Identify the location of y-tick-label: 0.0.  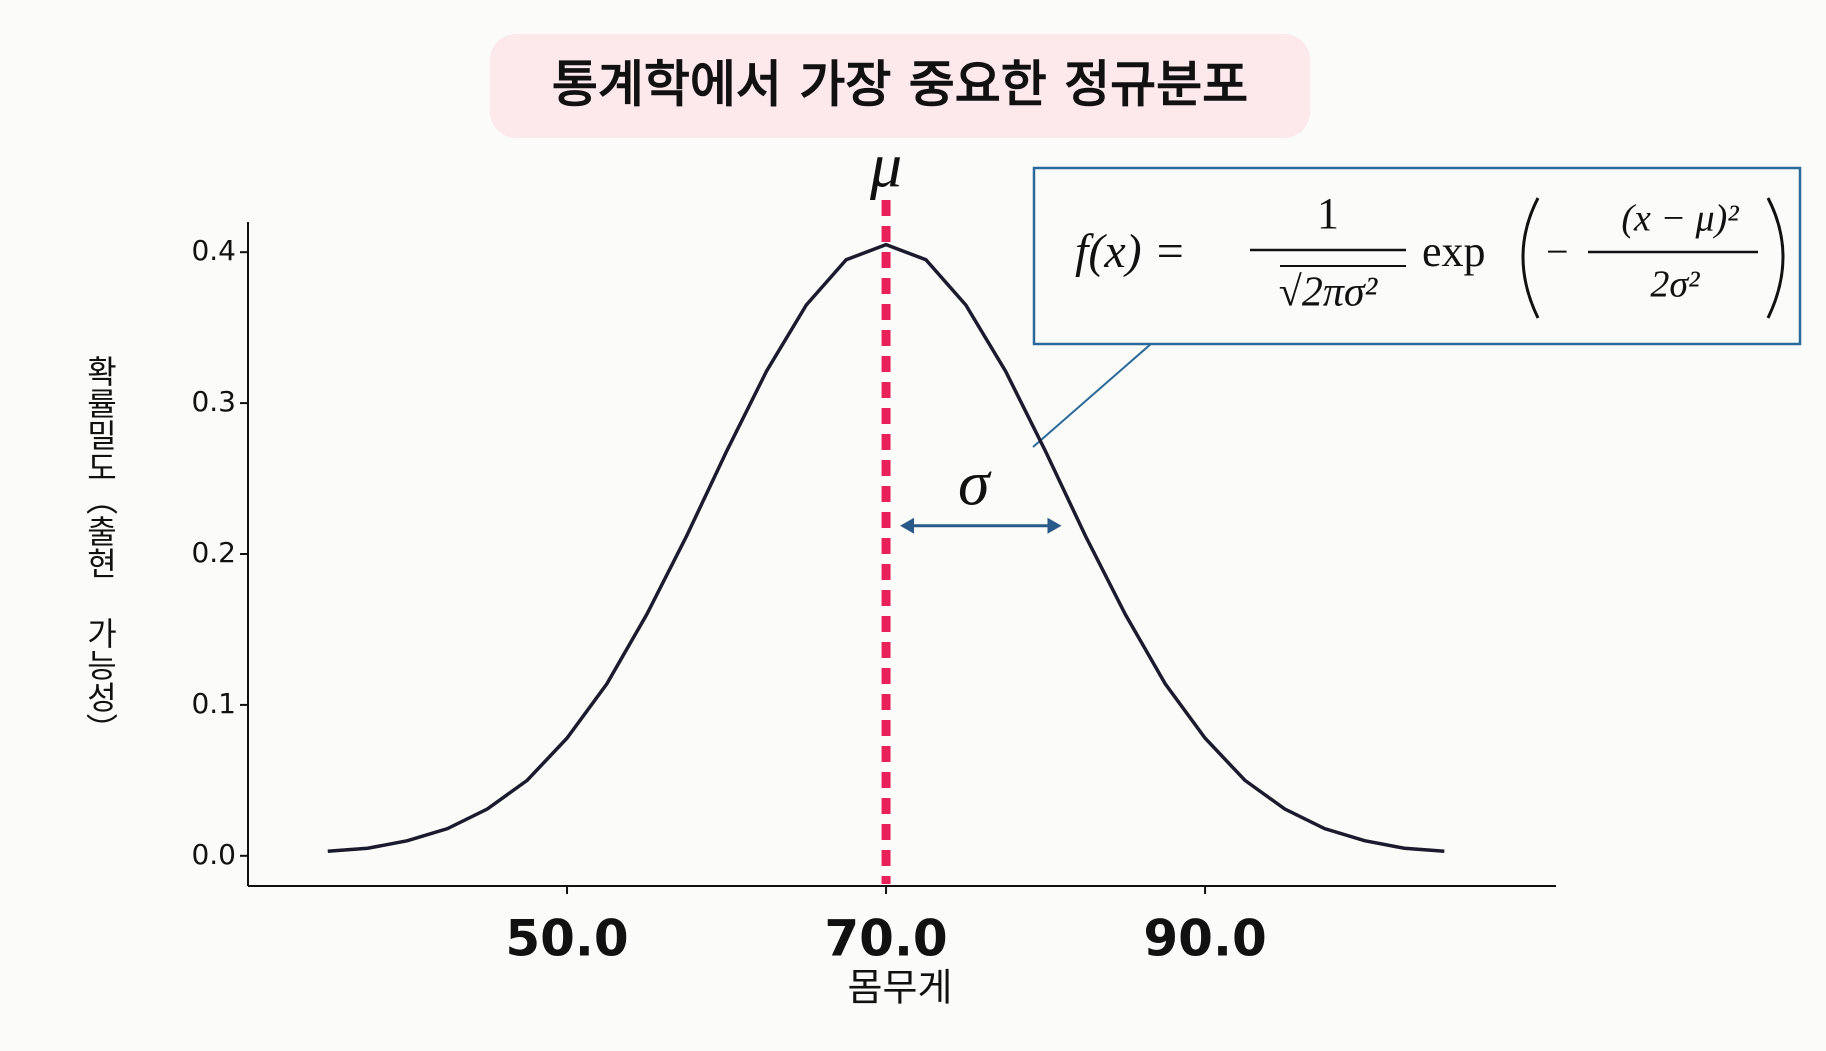
(213, 854).